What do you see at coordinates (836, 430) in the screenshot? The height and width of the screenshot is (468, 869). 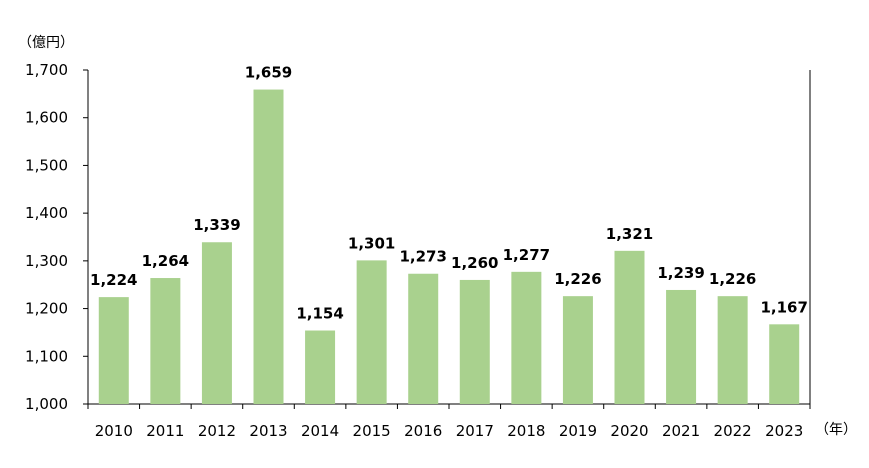 I see `x-axis-unit-label: （年）` at bounding box center [836, 430].